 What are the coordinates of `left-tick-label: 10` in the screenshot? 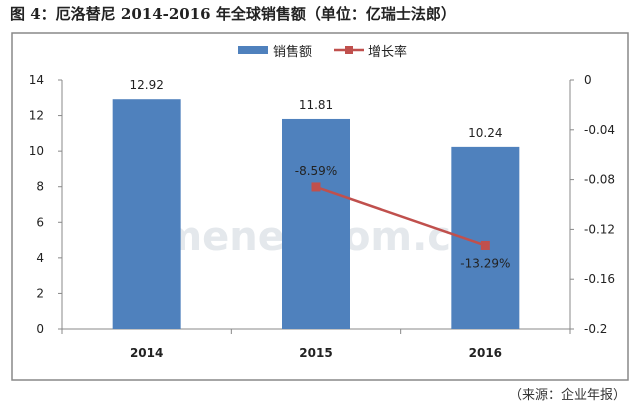 It's located at (36, 151).